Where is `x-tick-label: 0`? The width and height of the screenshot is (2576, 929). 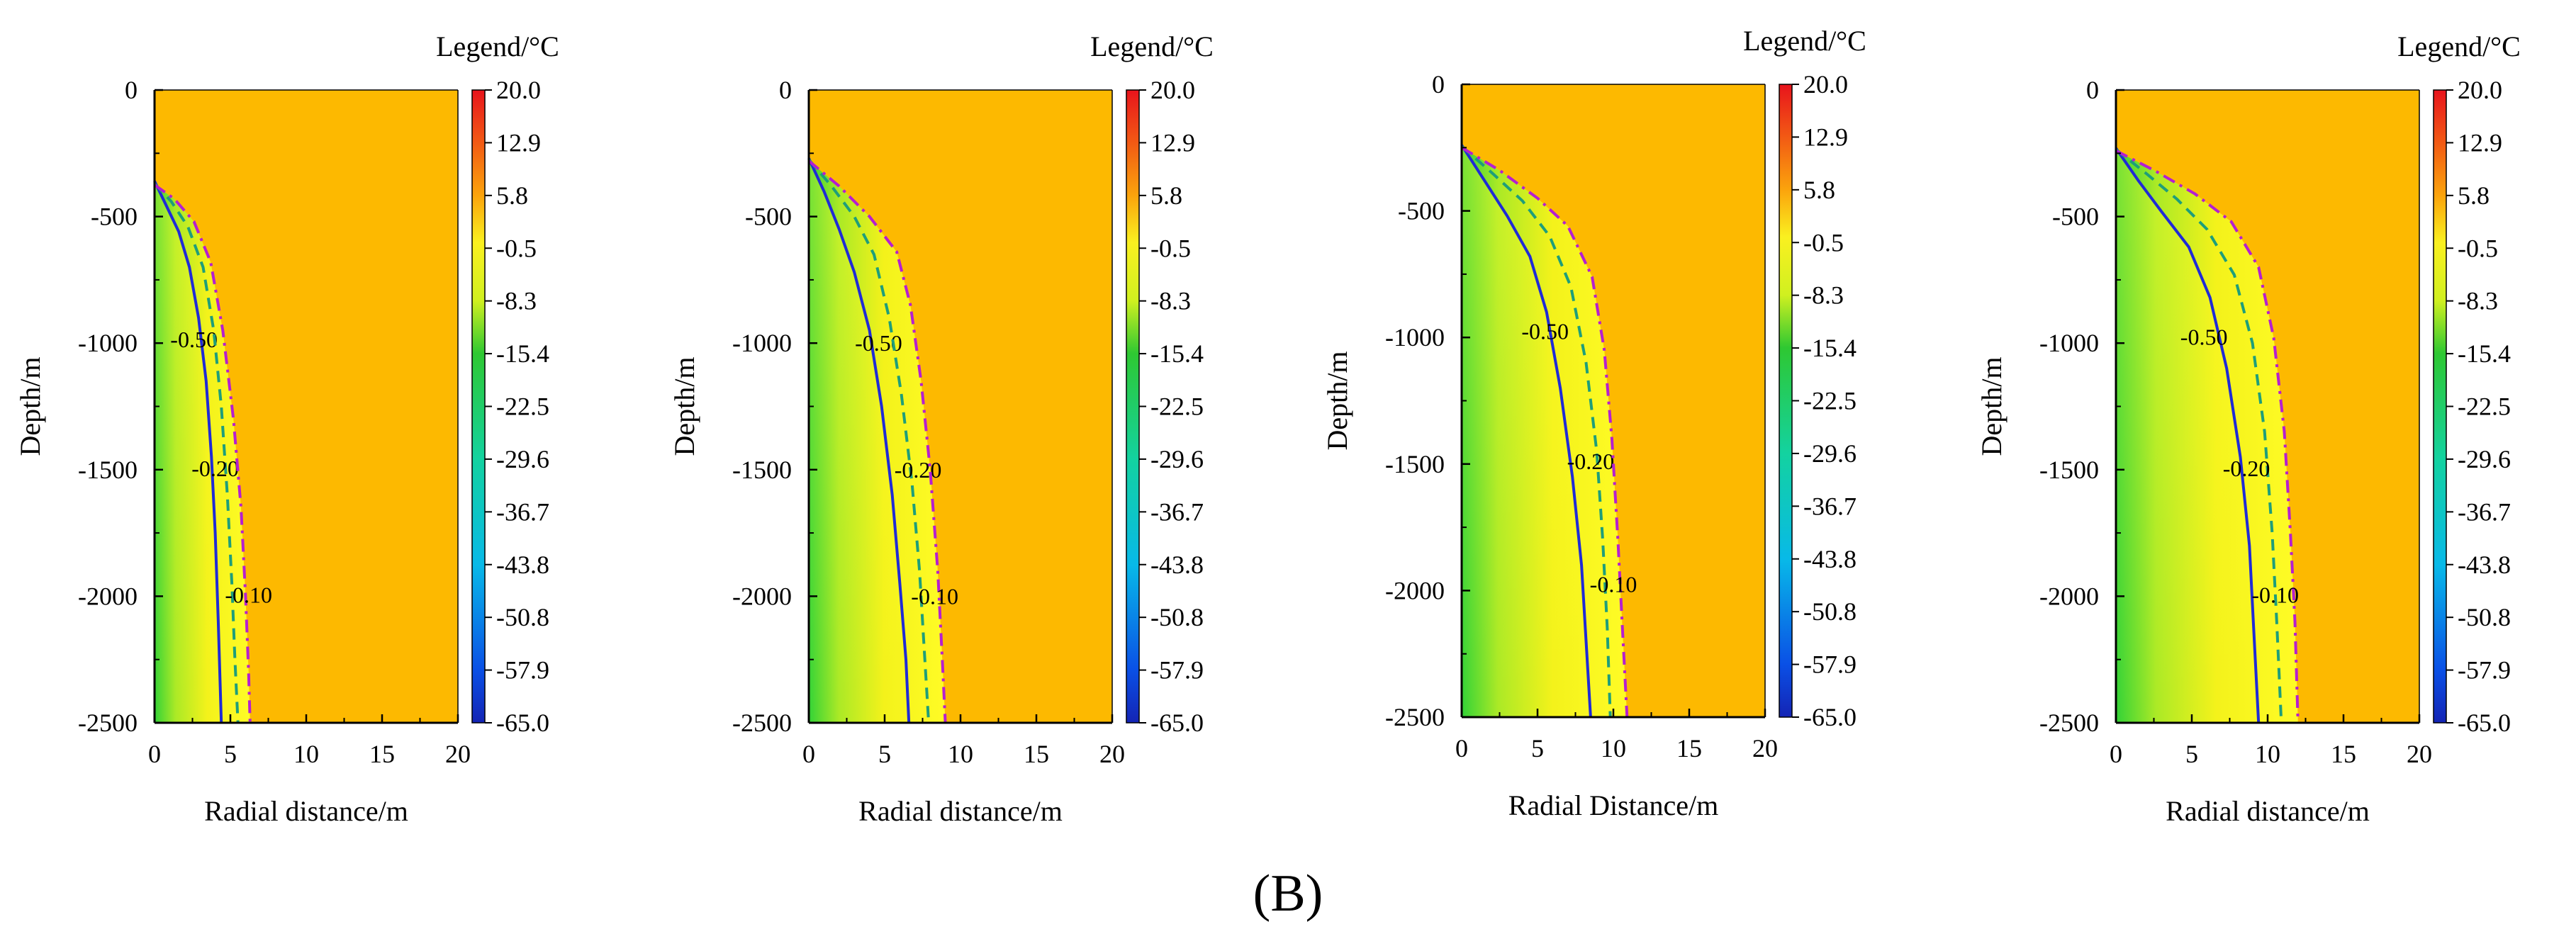
x-tick-label: 0 is located at coordinates (155, 754).